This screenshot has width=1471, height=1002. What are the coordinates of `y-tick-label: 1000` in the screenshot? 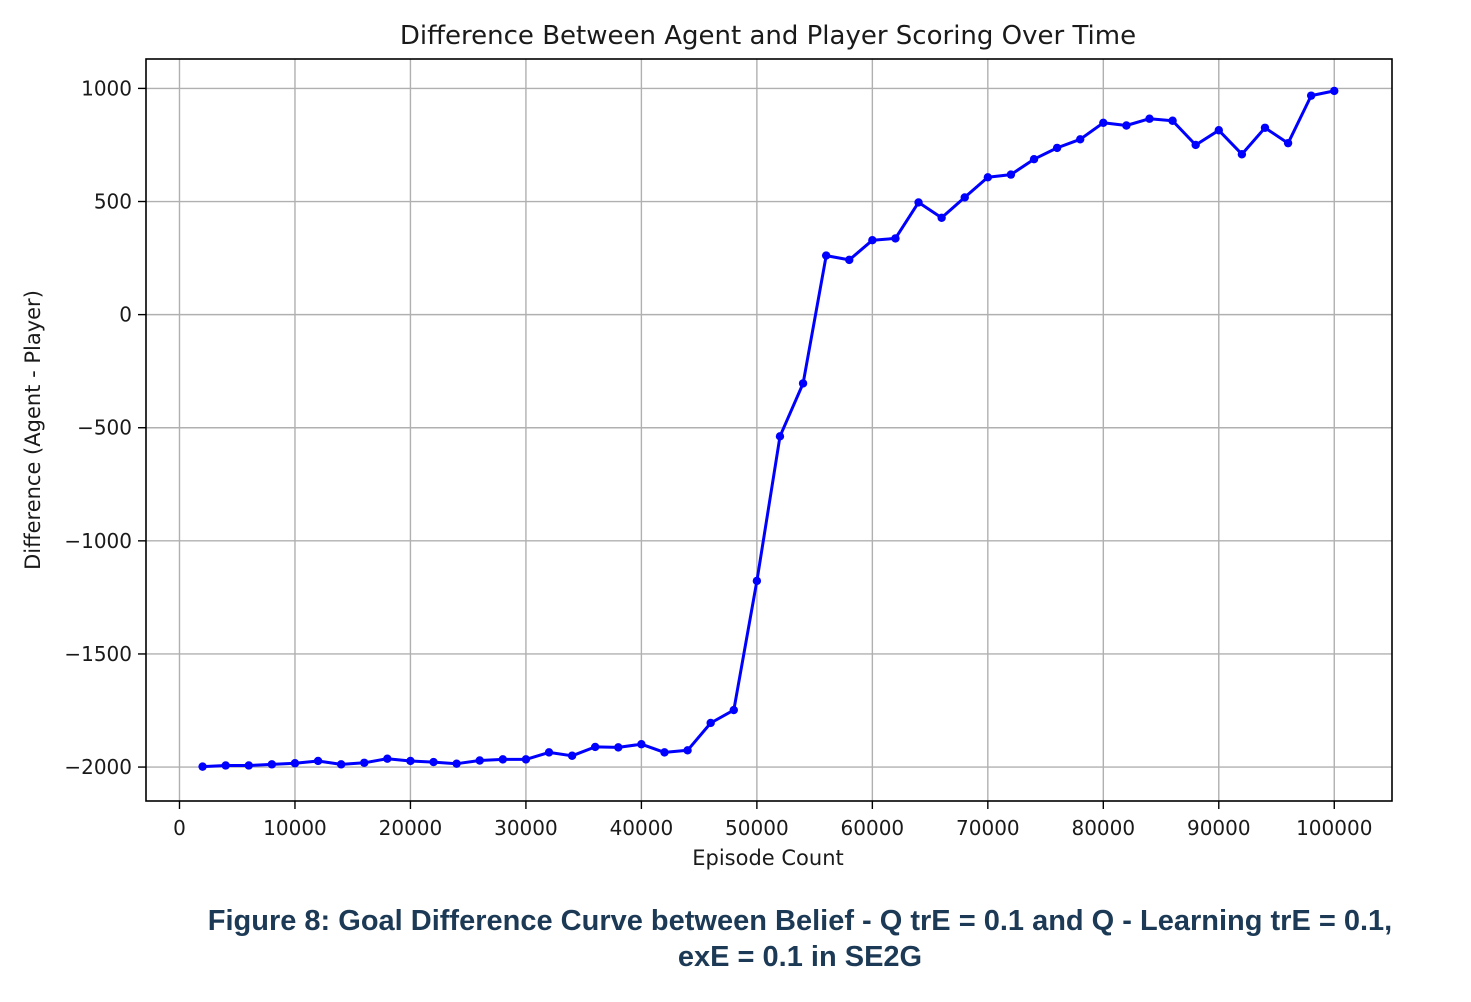 It's located at (106, 88).